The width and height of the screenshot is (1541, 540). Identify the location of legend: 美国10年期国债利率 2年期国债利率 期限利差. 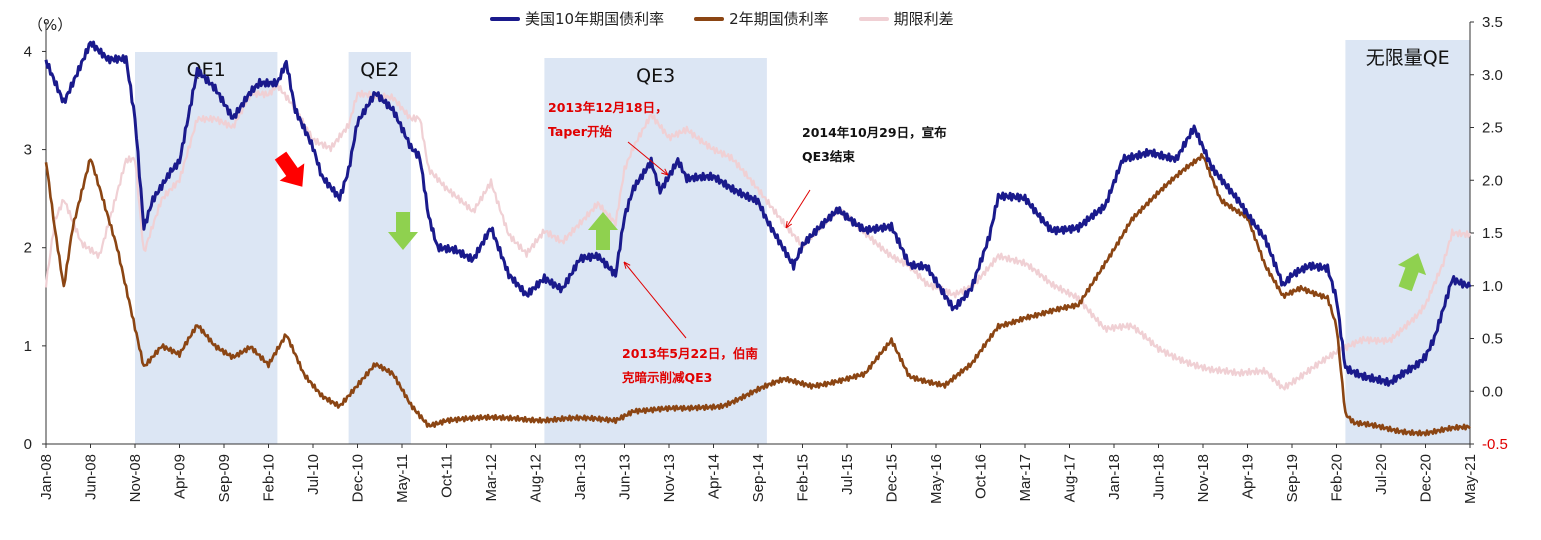
(722, 18).